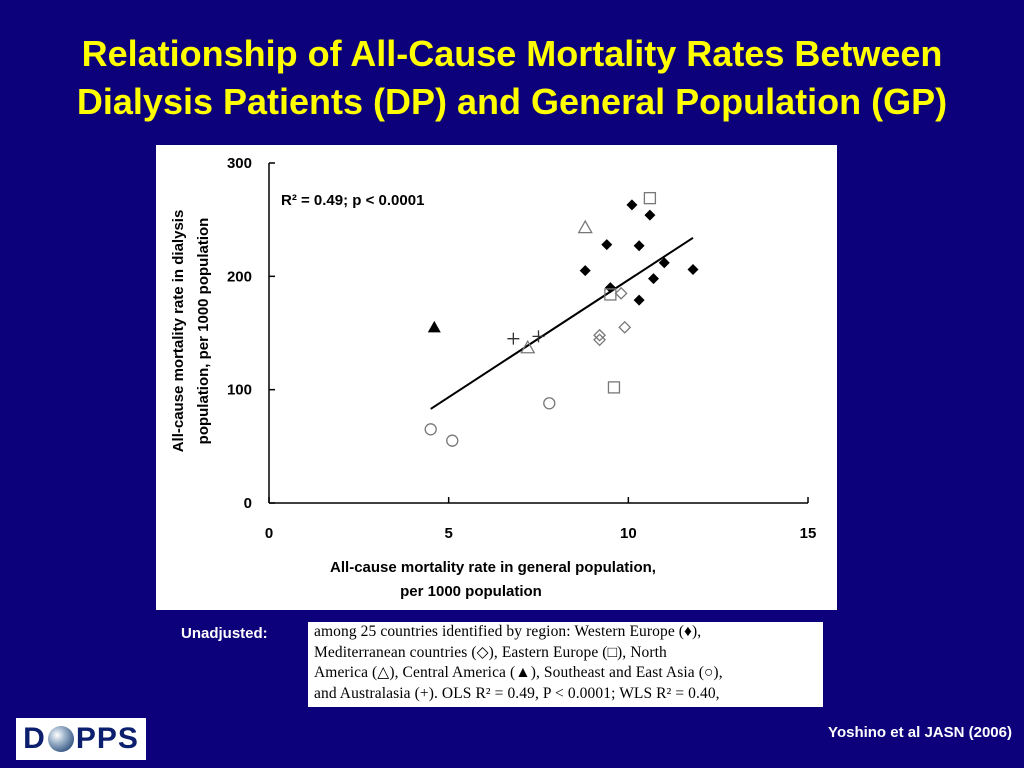 This screenshot has height=768, width=1024. What do you see at coordinates (920, 732) in the screenshot?
I see `citation: Yoshino et al JASN (2006)` at bounding box center [920, 732].